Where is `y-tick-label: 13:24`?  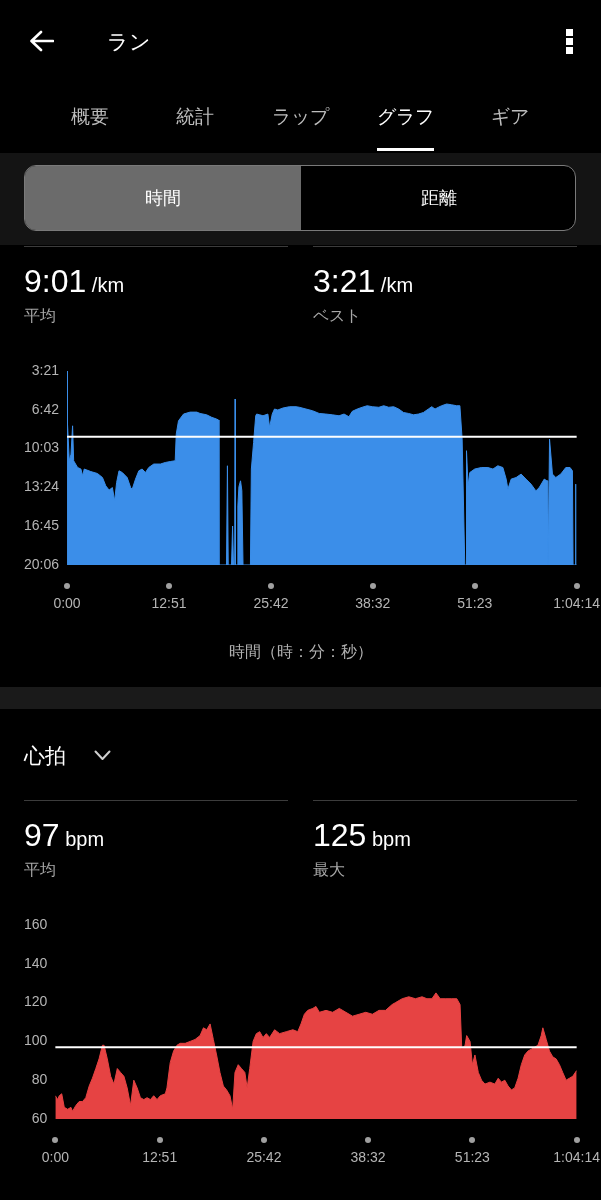 y-tick-label: 13:24 is located at coordinates (41, 486).